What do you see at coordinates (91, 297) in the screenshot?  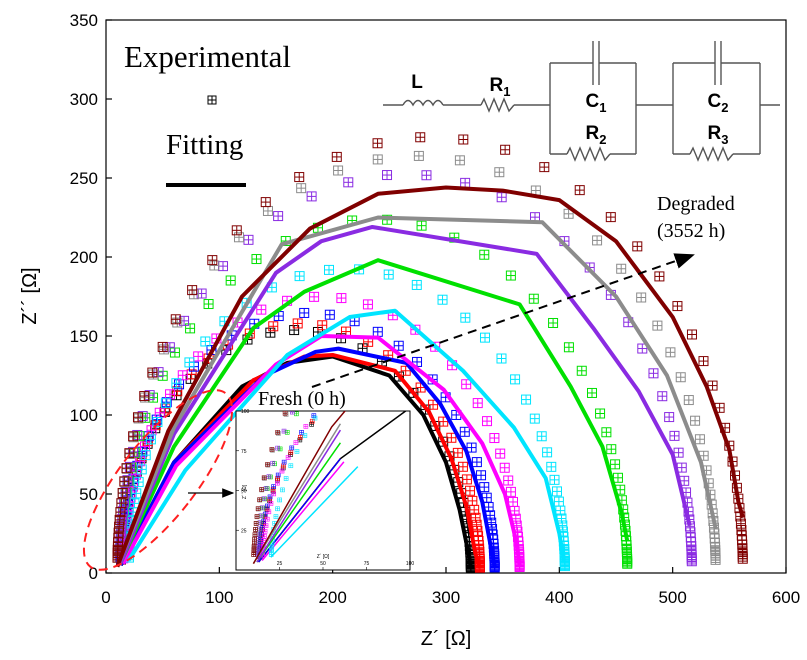 I see `y-axis: 0 50 100 150 200 250 300 350` at bounding box center [91, 297].